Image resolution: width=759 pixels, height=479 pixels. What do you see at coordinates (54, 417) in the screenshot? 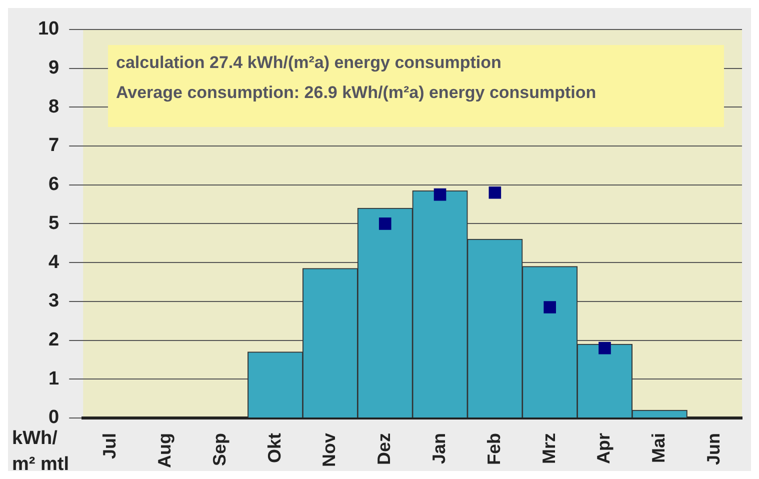
I see `y-tick-label: 0` at bounding box center [54, 417].